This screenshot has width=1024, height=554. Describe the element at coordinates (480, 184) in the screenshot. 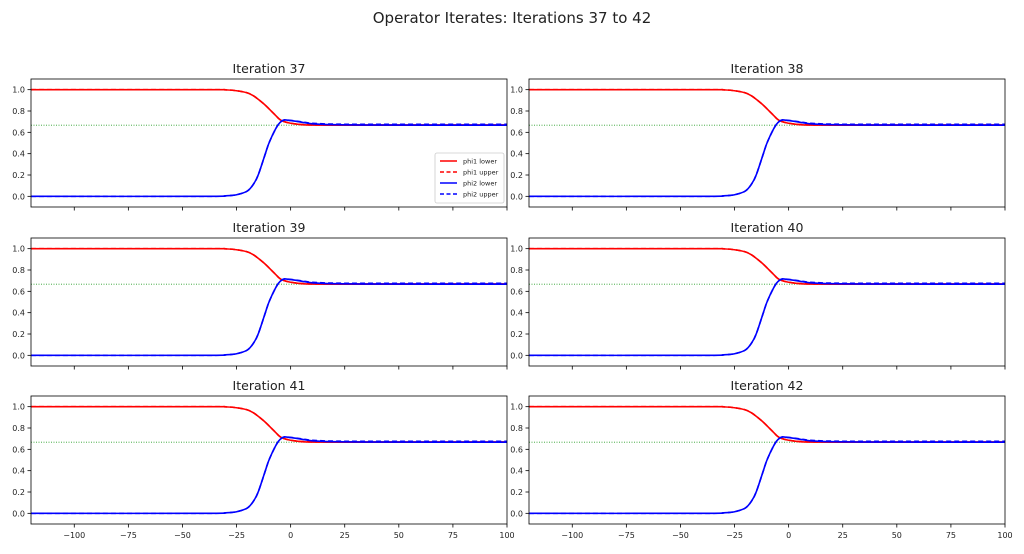

I see `legend-label: phi2 lower` at that location.